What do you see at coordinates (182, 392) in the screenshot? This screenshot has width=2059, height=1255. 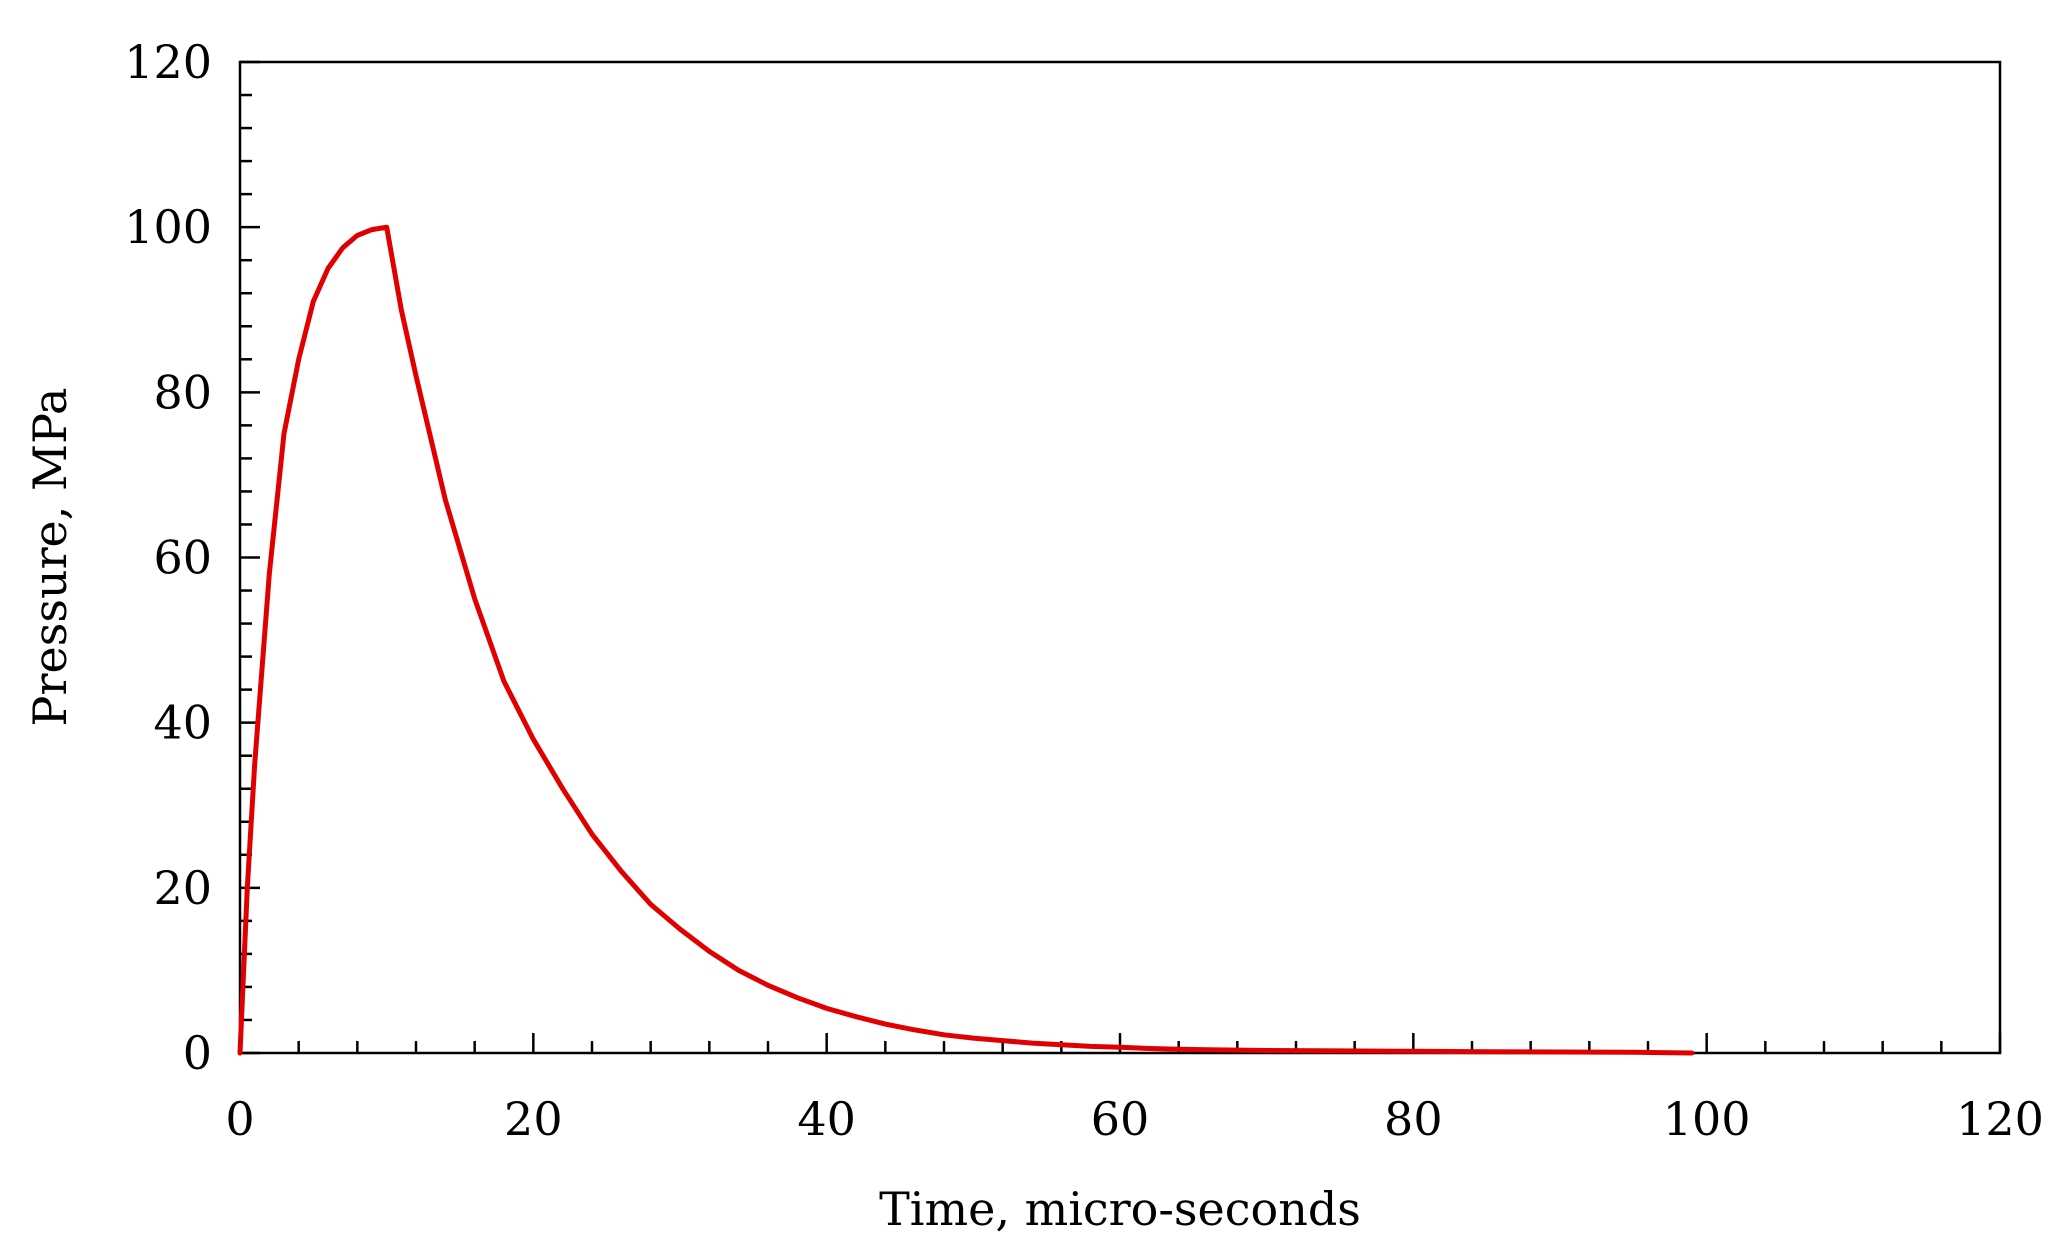 I see `y-tick-label: 80` at bounding box center [182, 392].